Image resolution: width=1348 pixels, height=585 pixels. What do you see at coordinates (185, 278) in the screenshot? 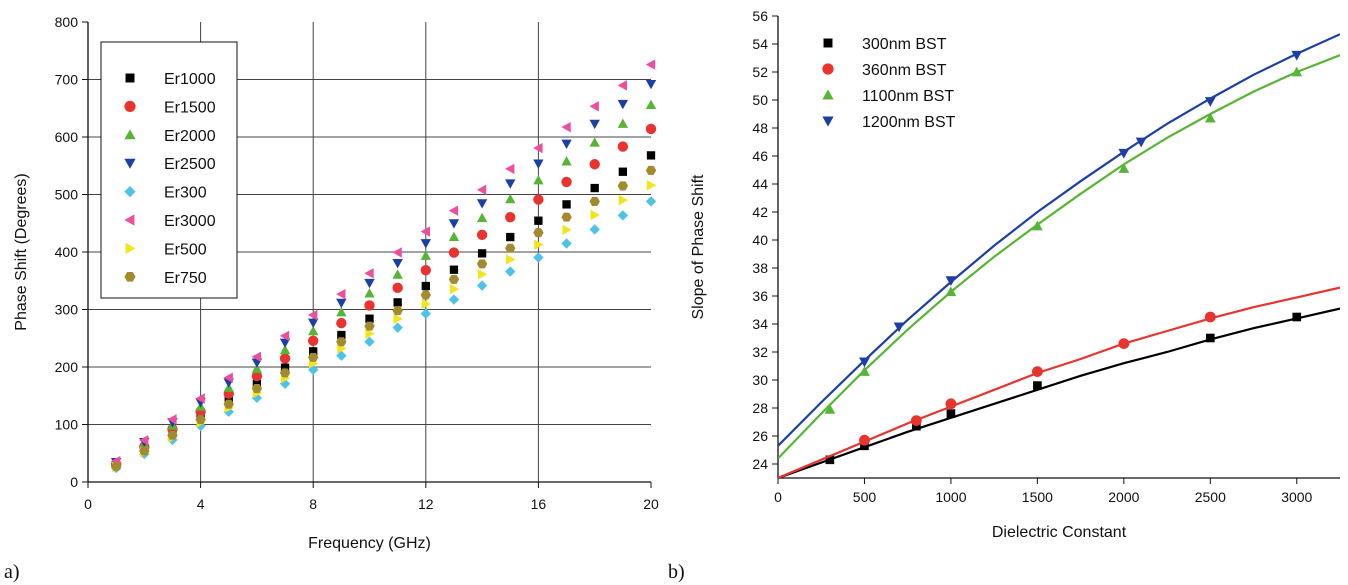
I see `legend-label: Er750` at bounding box center [185, 278].